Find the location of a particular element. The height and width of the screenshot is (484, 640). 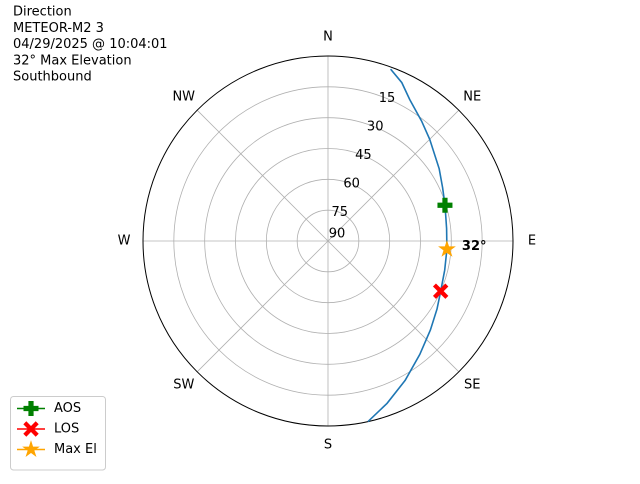

title-line: Southbound is located at coordinates (52, 77).